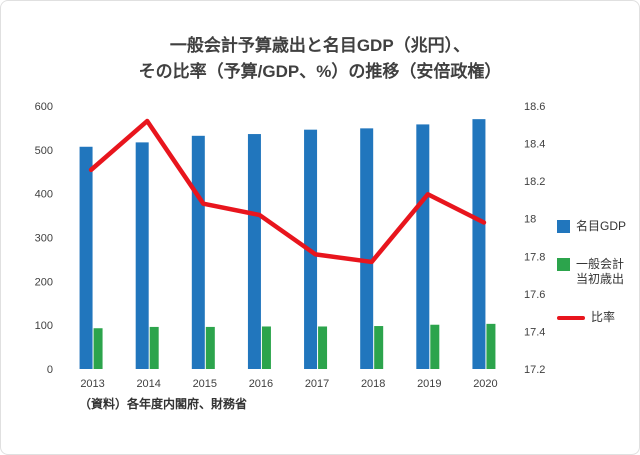 The image size is (640, 455). I want to click on x-axis-year-label: 2014, so click(148, 384).